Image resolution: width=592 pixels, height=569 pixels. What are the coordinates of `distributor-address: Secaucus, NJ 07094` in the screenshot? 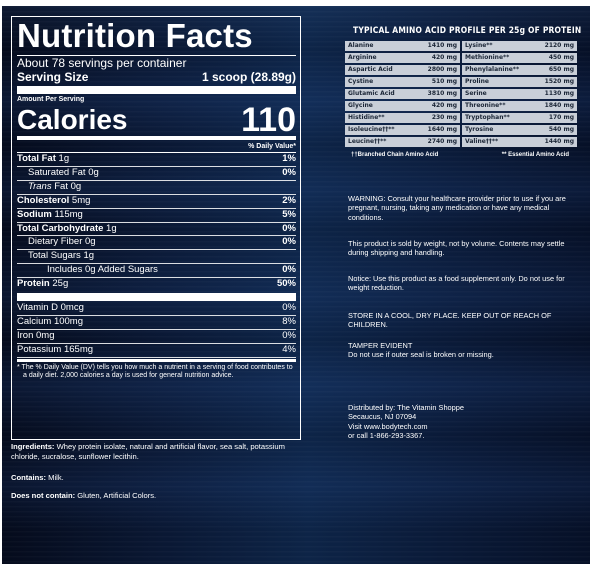 It's located at (382, 417).